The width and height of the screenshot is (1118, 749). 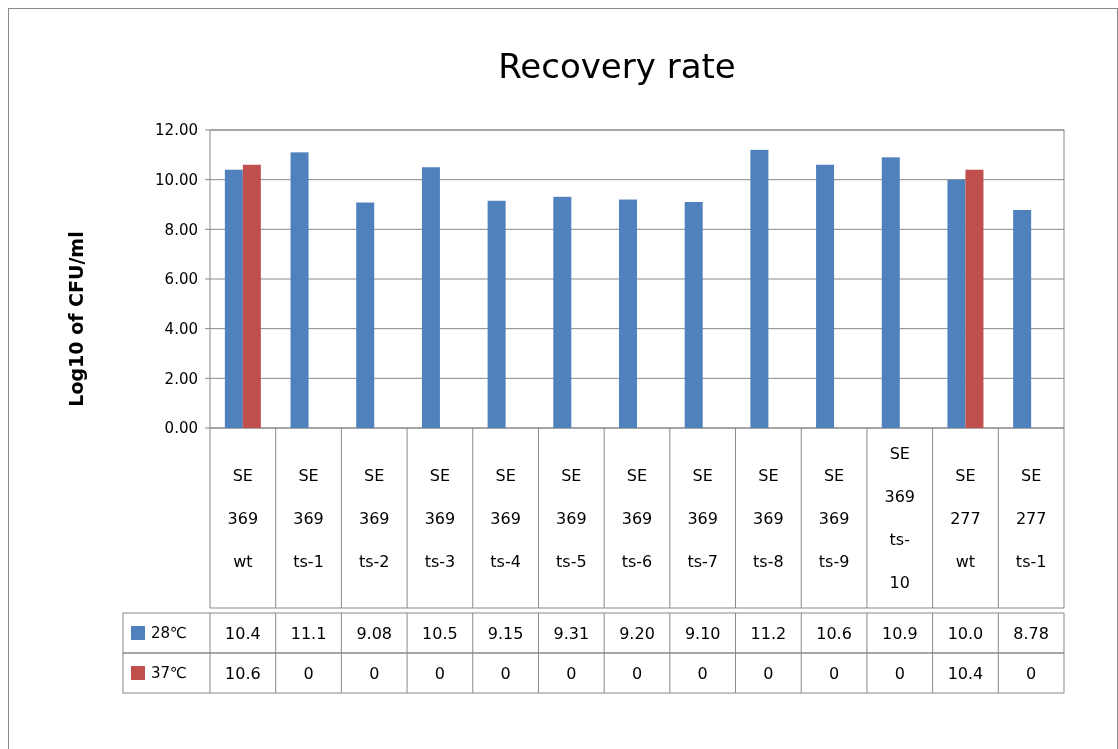 I want to click on legend-label: 28℃, so click(x=169, y=633).